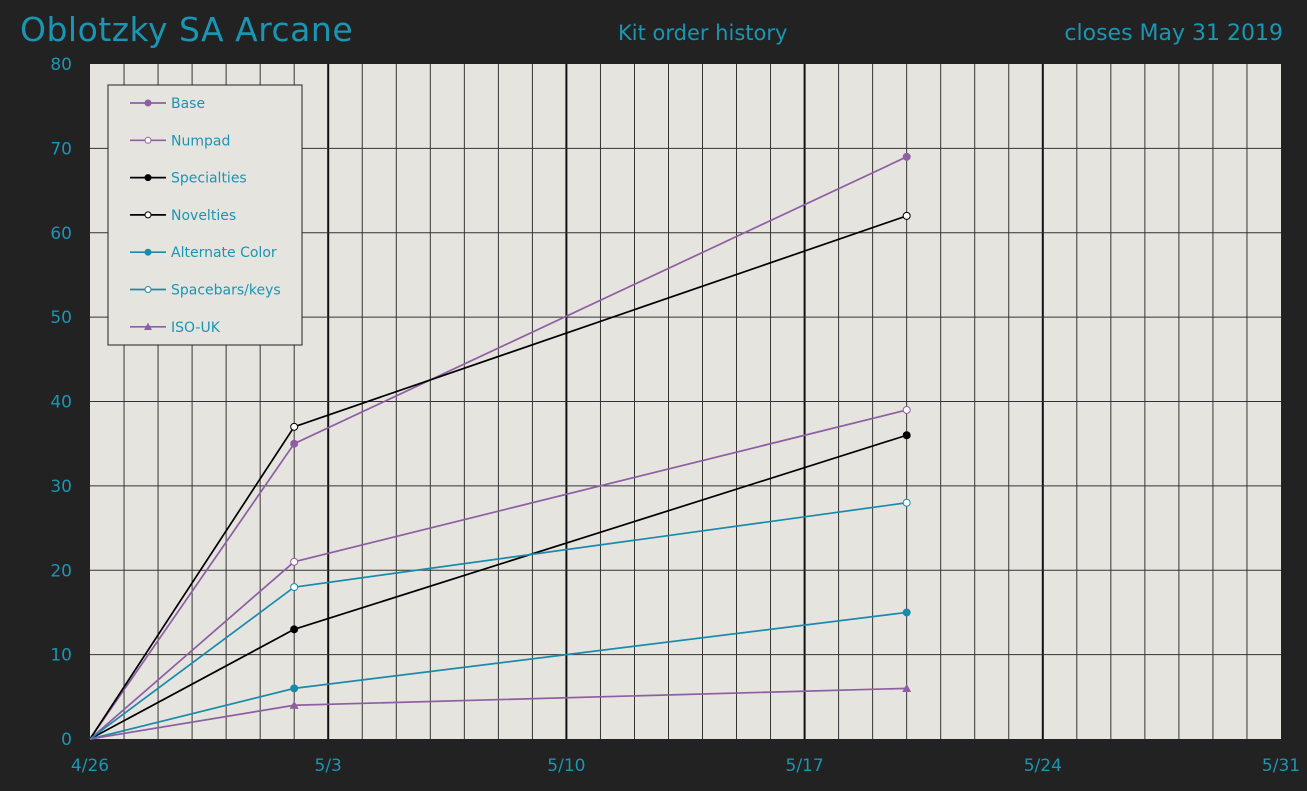 This screenshot has height=791, width=1307. Describe the element at coordinates (196, 328) in the screenshot. I see `legend-label: ISO-UK` at that location.